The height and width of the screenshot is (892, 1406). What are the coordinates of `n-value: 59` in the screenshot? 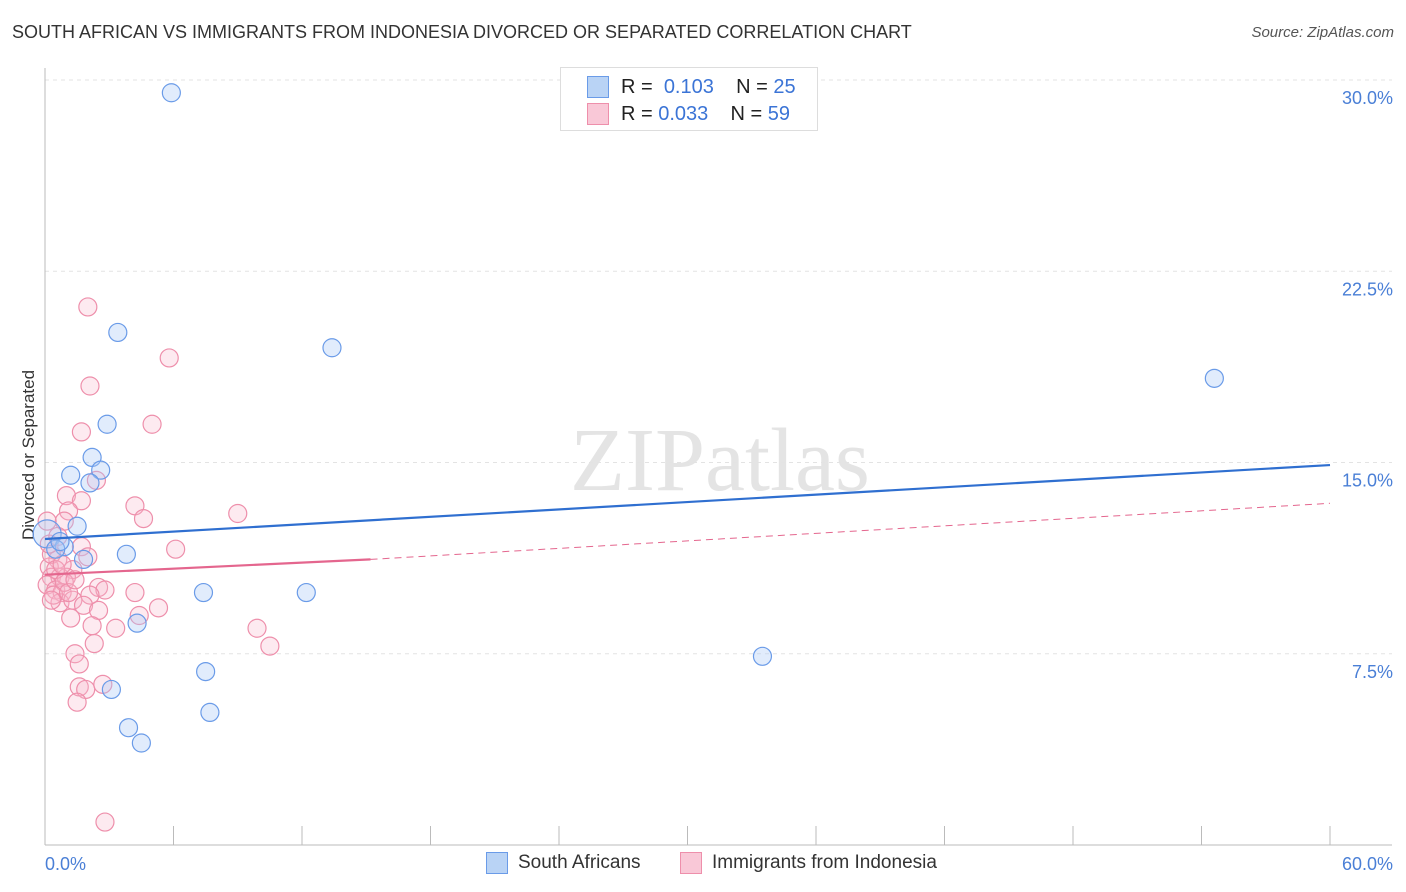 It's located at (779, 113).